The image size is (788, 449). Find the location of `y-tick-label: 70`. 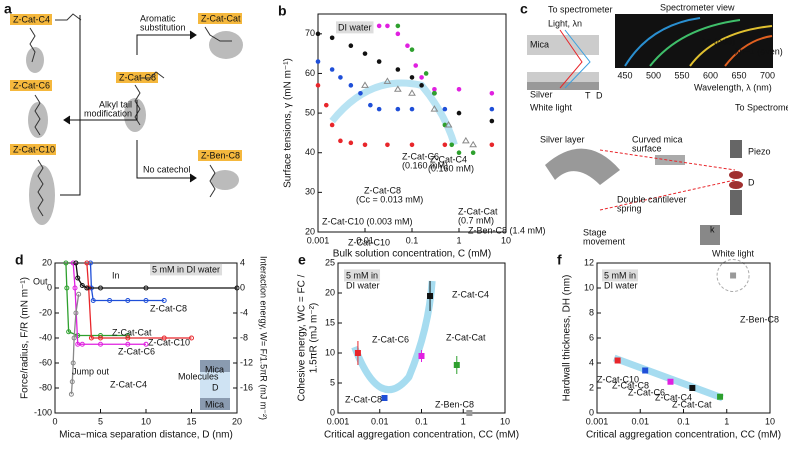

y-tick-label: 70 is located at coordinates (310, 33).